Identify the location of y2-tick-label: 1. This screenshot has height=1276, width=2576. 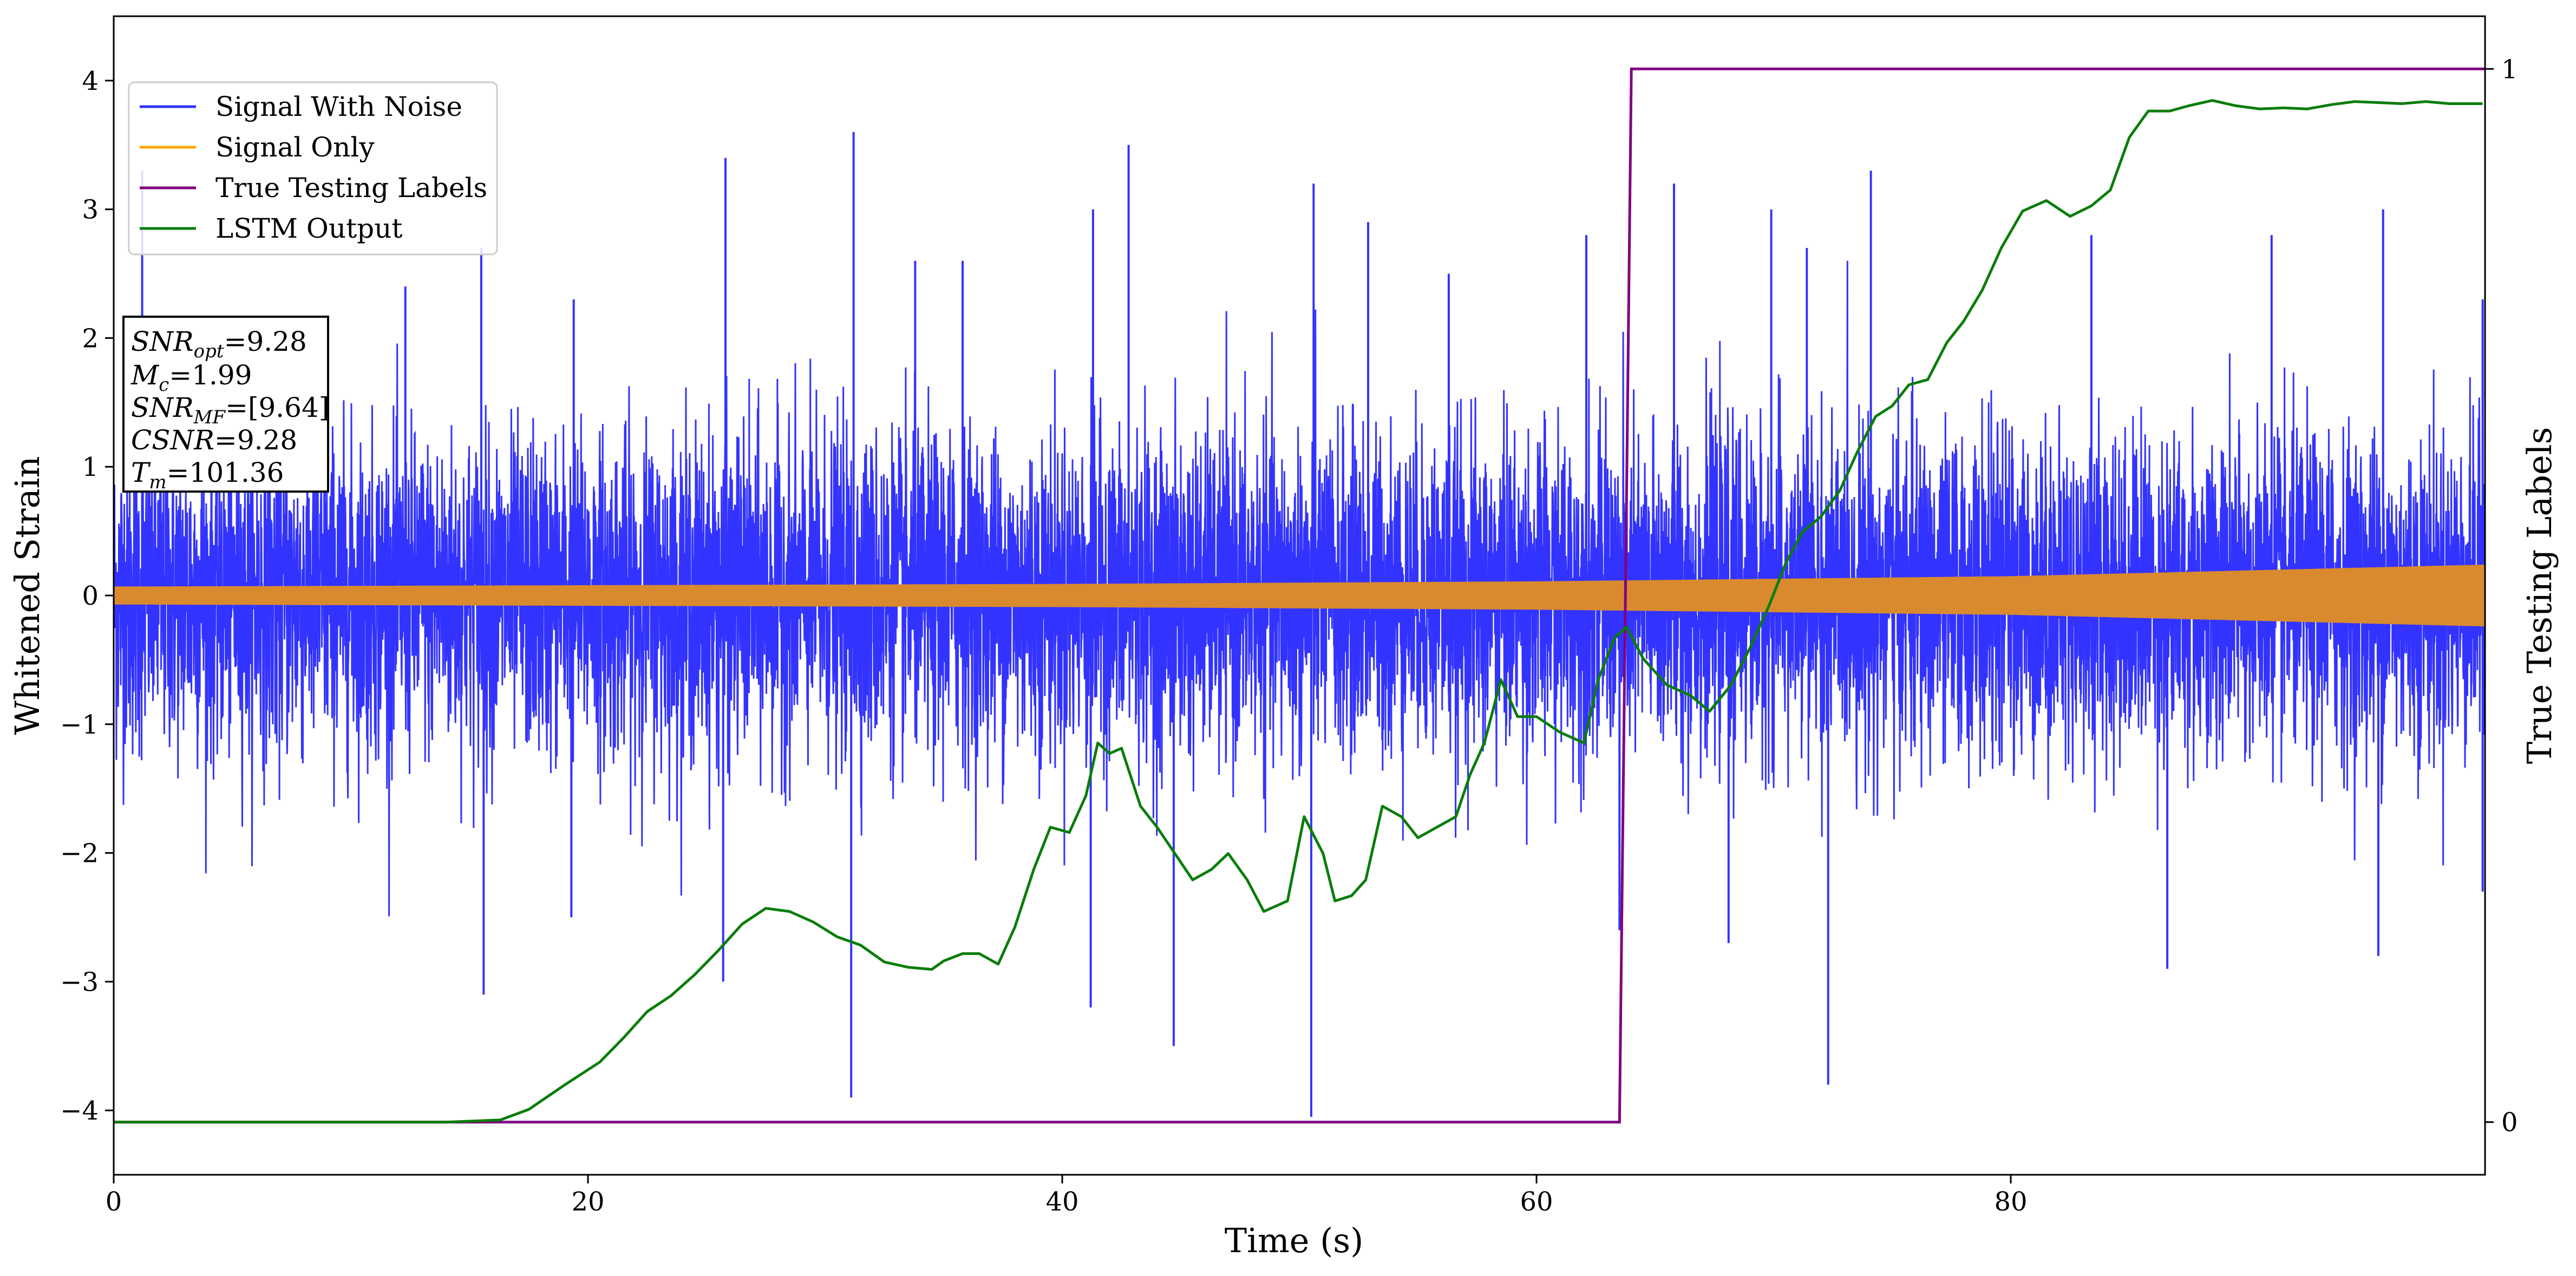
(2509, 69).